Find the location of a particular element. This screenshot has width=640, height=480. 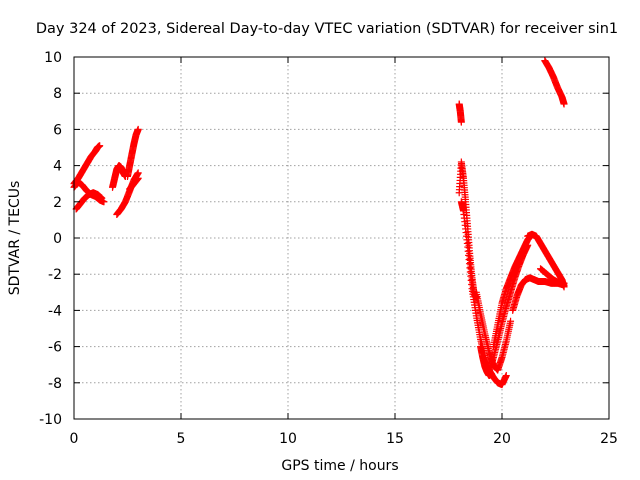

y-tick-label: 4 is located at coordinates (57, 167).